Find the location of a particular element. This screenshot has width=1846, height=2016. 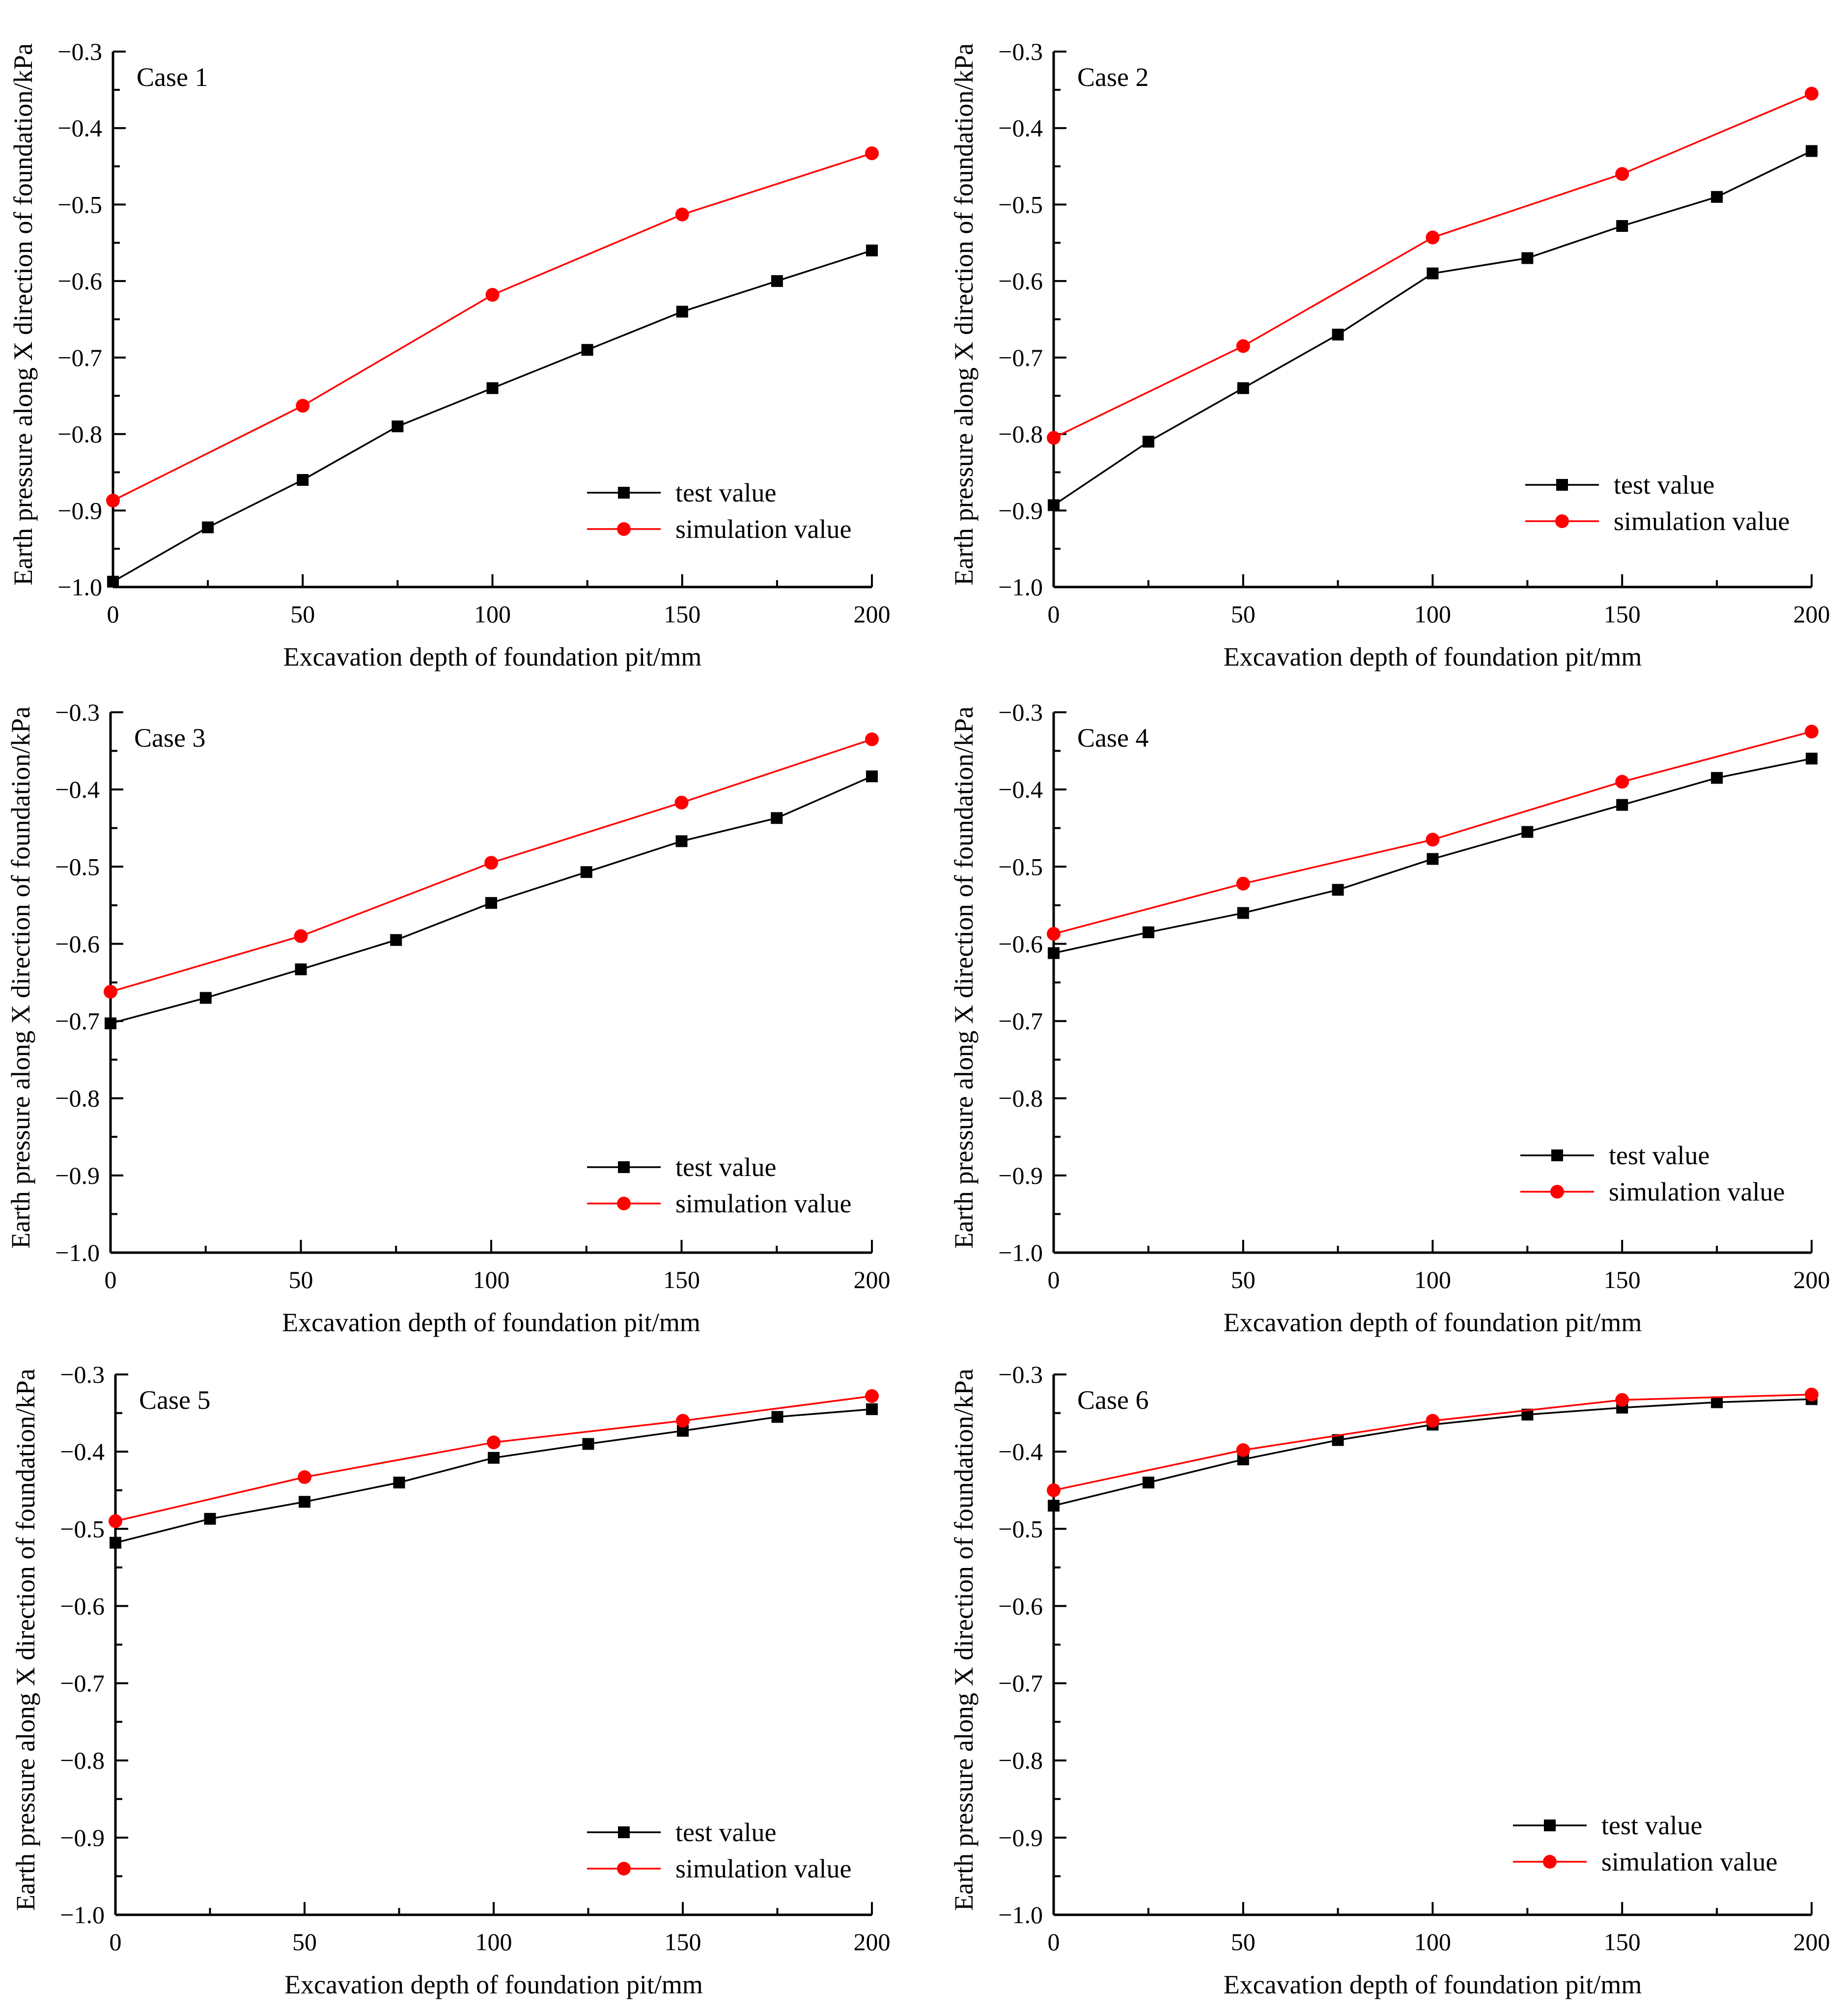

y-tick-label: −0.8 is located at coordinates (1020, 1098).